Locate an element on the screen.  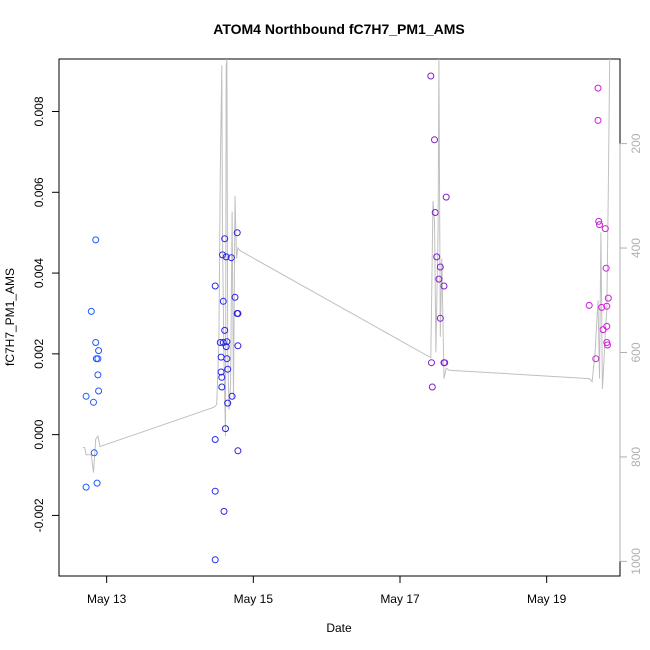
y2-tick-label: 400 is located at coordinates (636, 248).